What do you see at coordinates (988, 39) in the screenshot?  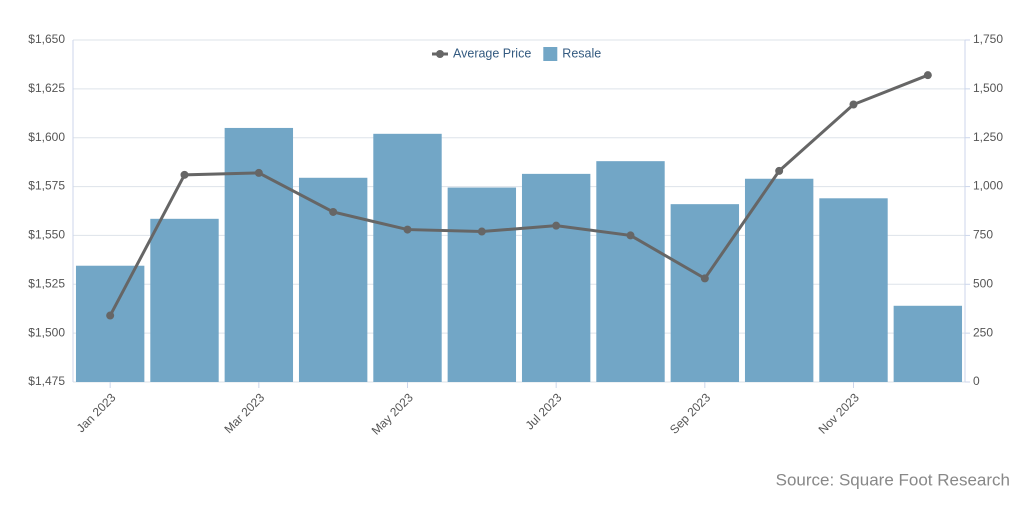 I see `y2-tick-label: 1,750` at bounding box center [988, 39].